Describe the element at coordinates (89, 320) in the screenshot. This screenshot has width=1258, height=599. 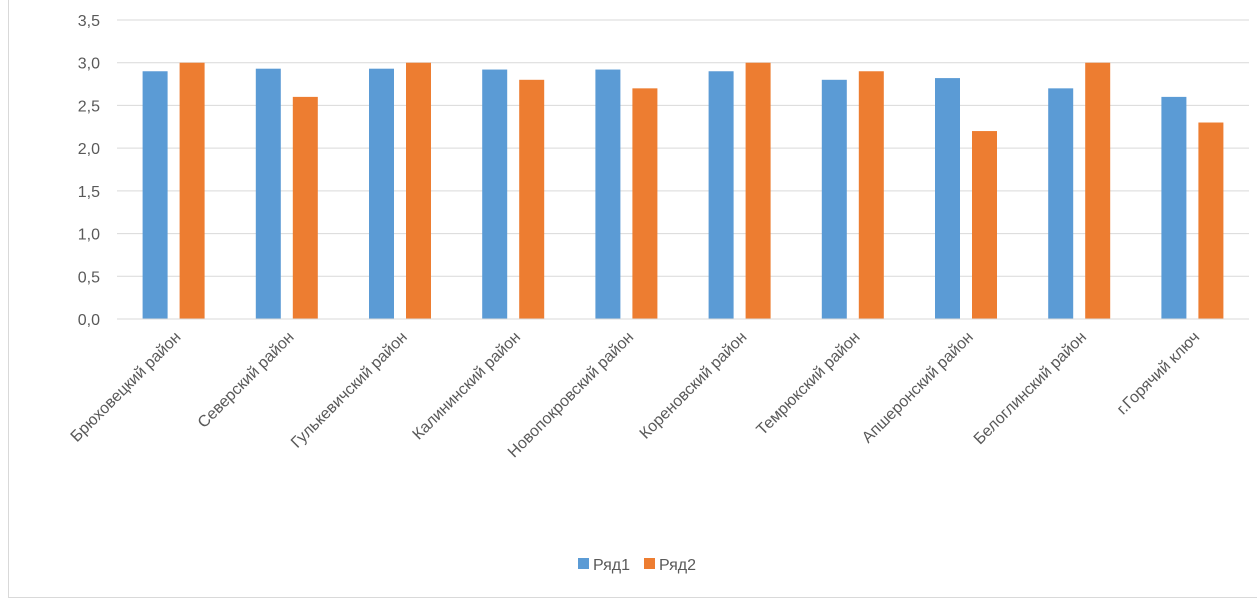
I see `y-tick-label: 0,0` at that location.